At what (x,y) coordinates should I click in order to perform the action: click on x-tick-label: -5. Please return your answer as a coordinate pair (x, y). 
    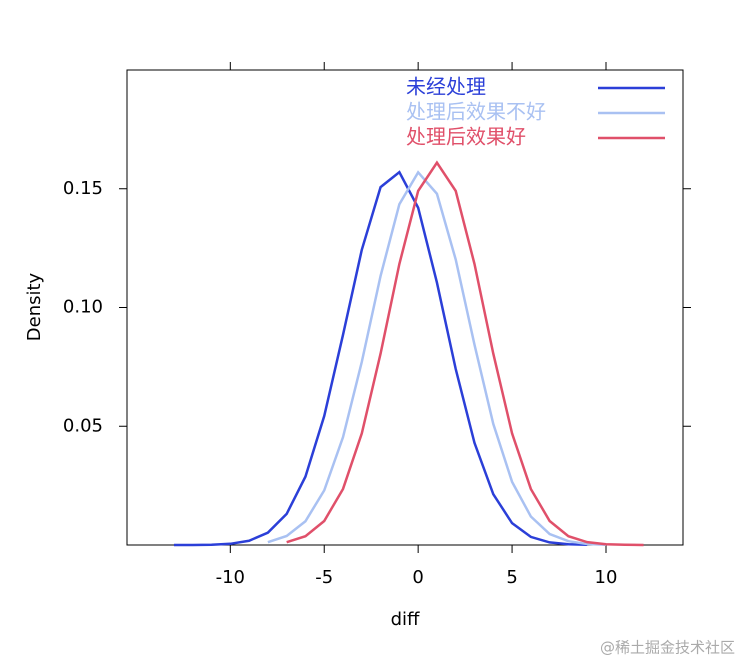
    Looking at the image, I should click on (324, 577).